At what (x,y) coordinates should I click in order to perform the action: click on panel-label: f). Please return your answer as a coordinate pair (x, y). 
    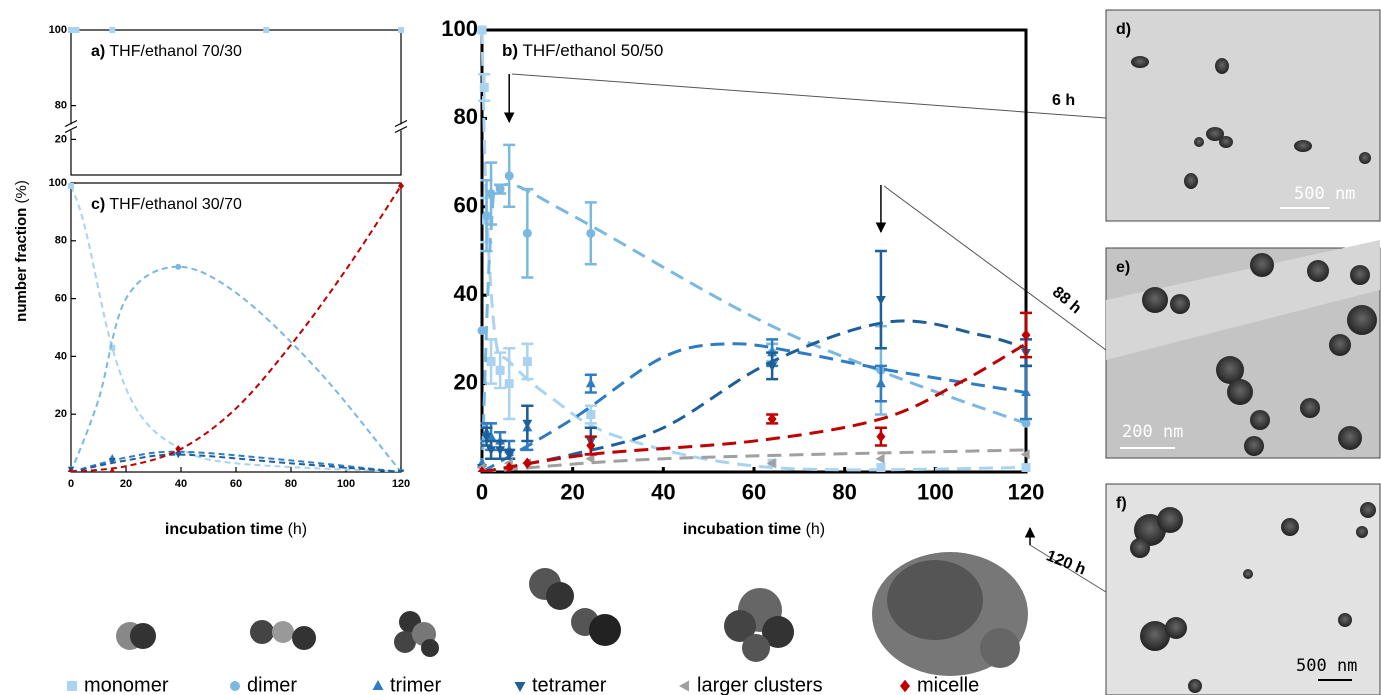
    Looking at the image, I should click on (1121, 503).